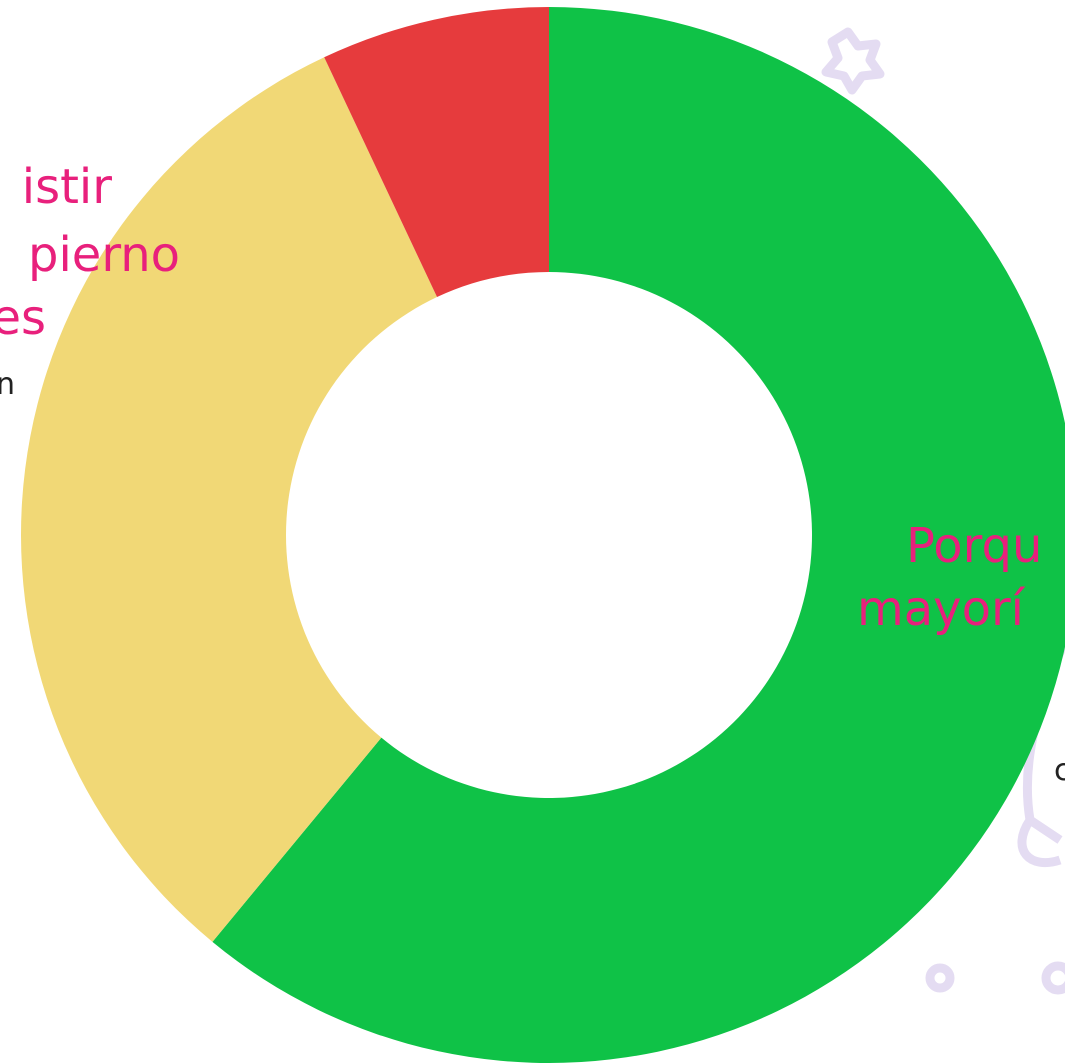  Describe the element at coordinates (941, 609) in the screenshot. I see `label-fragment: mayorí` at that location.